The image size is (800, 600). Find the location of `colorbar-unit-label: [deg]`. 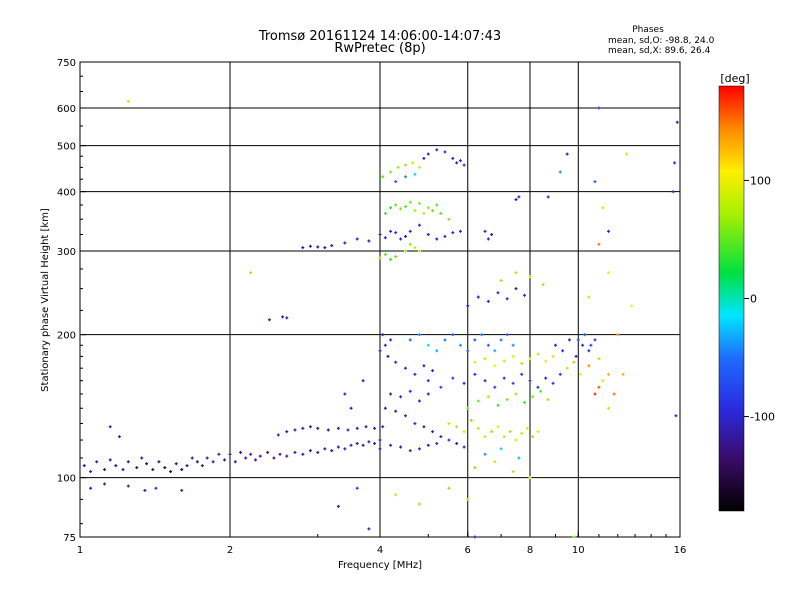

colorbar-unit-label: [deg] is located at coordinates (734, 78).